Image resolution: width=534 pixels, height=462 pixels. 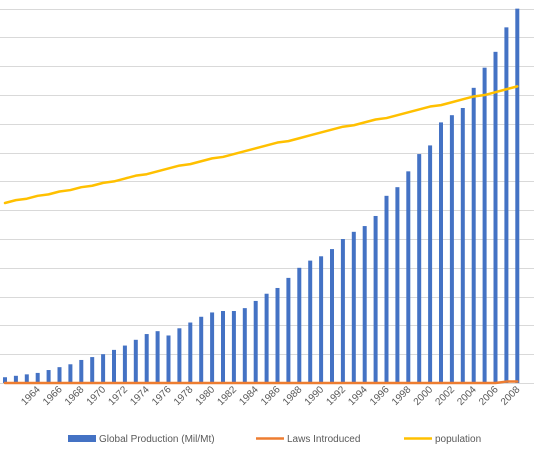 I want to click on x-tick-label: 1968, so click(x=75, y=396).